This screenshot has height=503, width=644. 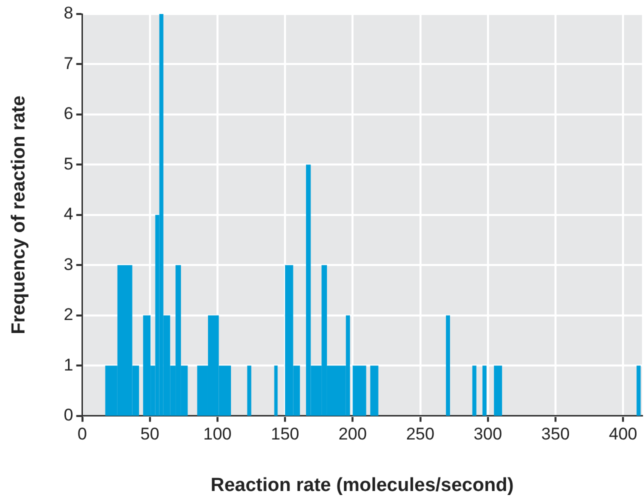 What do you see at coordinates (623, 434) in the screenshot?
I see `x-tick-label: 400` at bounding box center [623, 434].